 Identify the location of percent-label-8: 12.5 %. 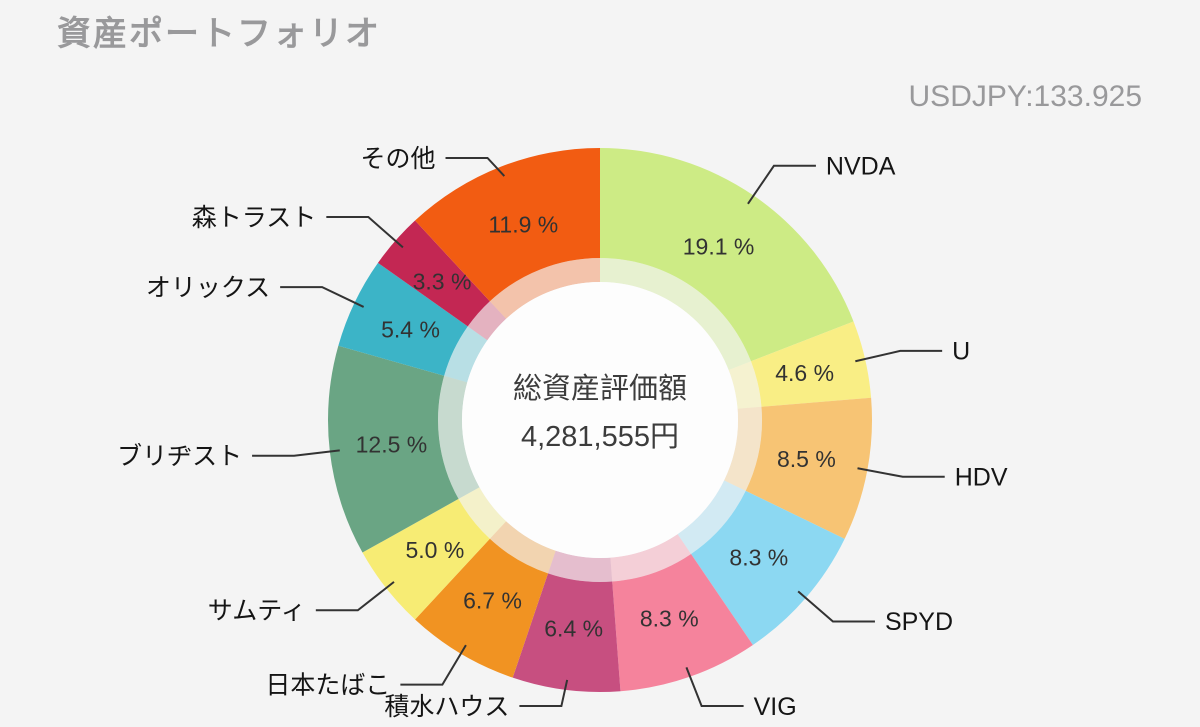
(392, 444).